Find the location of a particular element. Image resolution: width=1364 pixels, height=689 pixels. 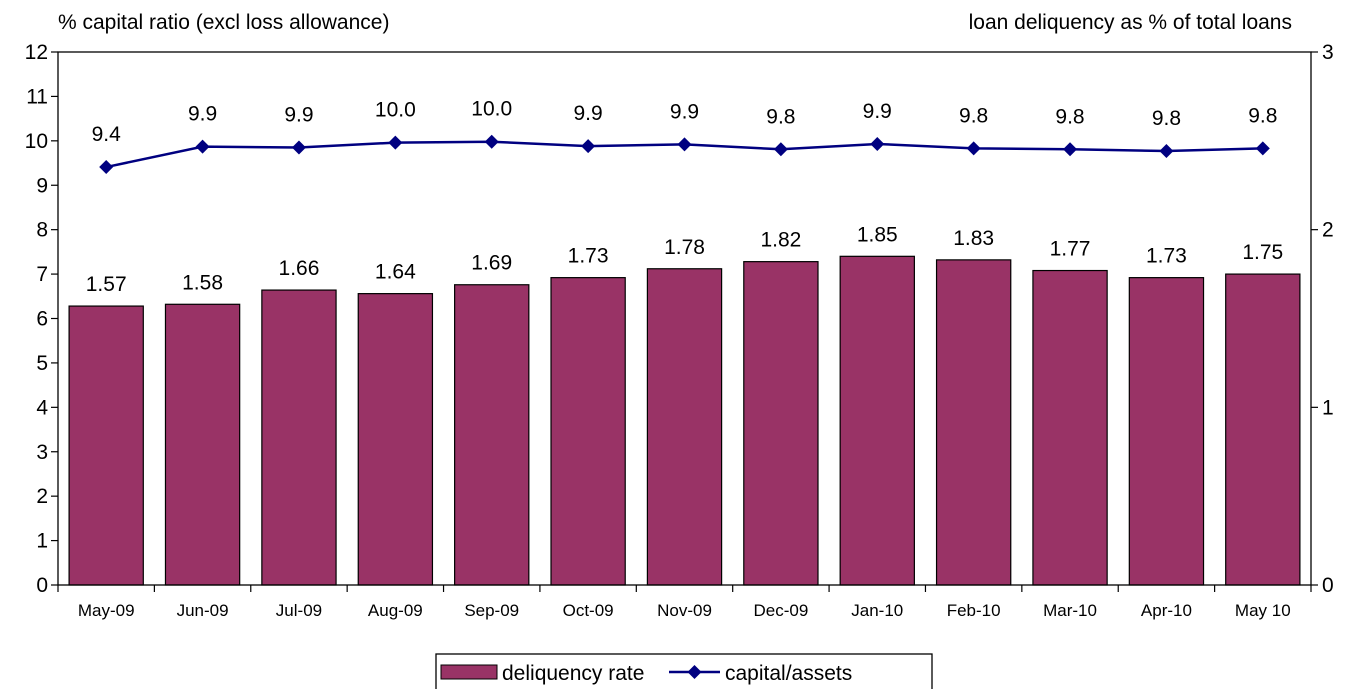

right-axis: 0 1 2 3 is located at coordinates (1322, 319).